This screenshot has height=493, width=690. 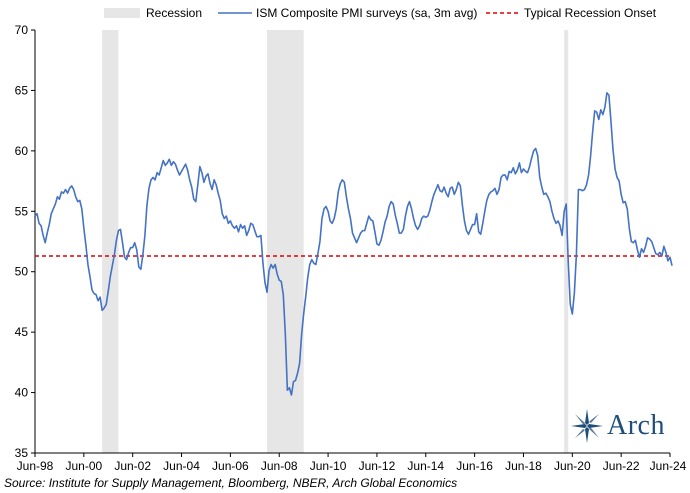 What do you see at coordinates (181, 464) in the screenshot?
I see `x-tick-label: Jun-04` at bounding box center [181, 464].